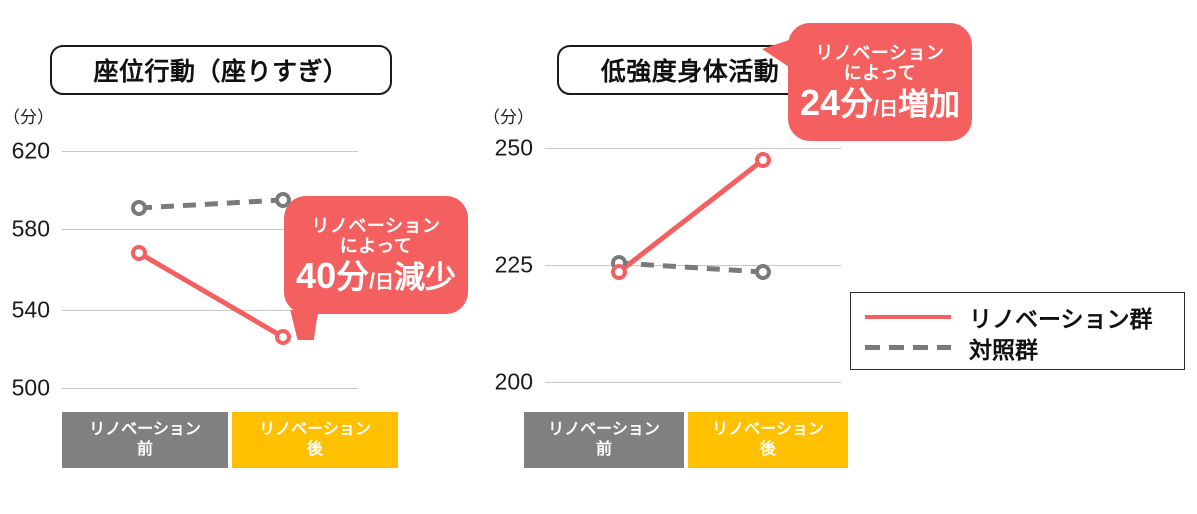 This screenshot has width=1197, height=514. I want to click on callout-verb: 増加, so click(928, 105).